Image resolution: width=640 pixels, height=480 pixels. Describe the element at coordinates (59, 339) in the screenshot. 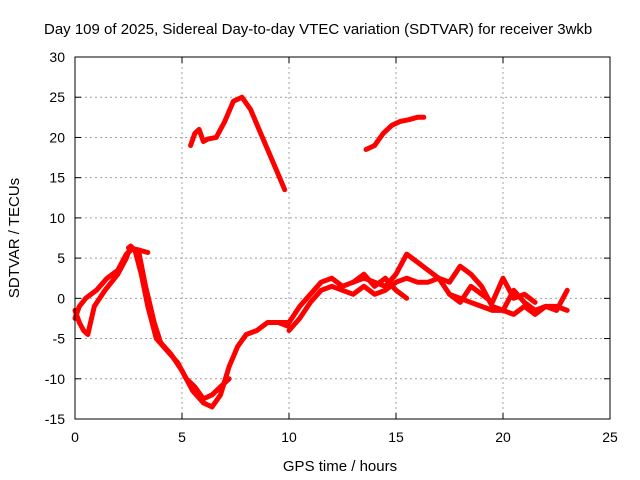

I see `y-tick-label: -5` at that location.